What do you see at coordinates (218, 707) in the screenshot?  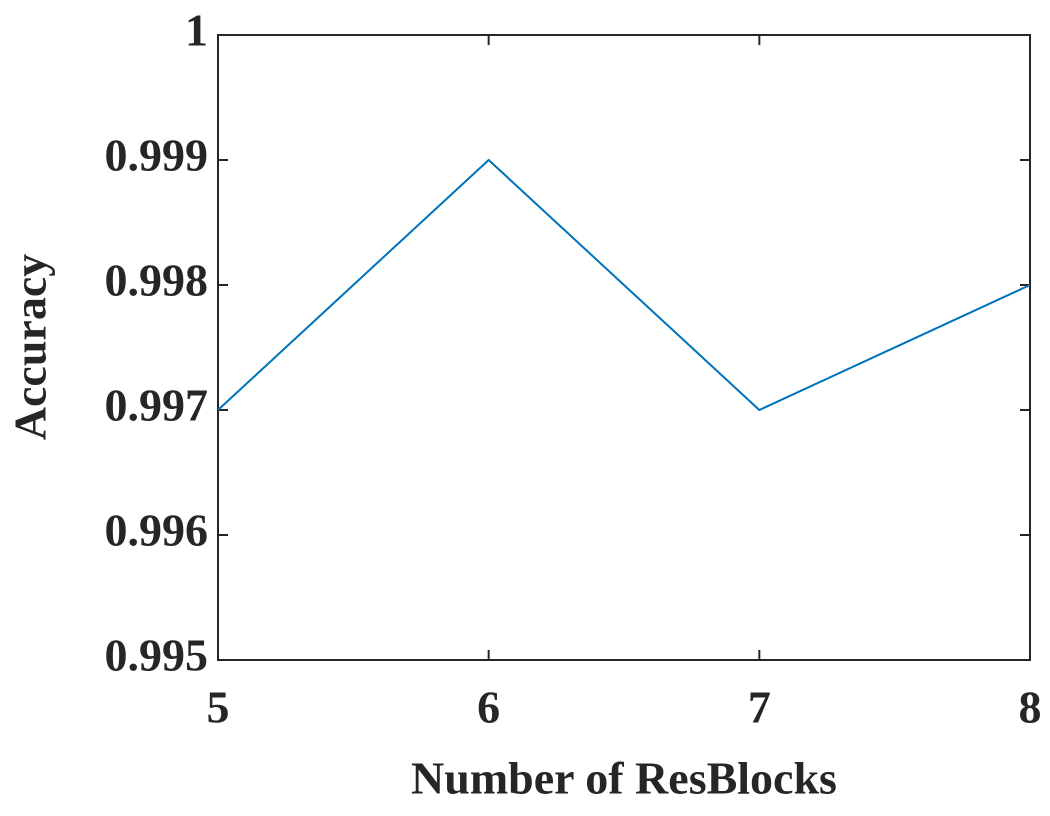 I see `x-tick-label: 5` at bounding box center [218, 707].